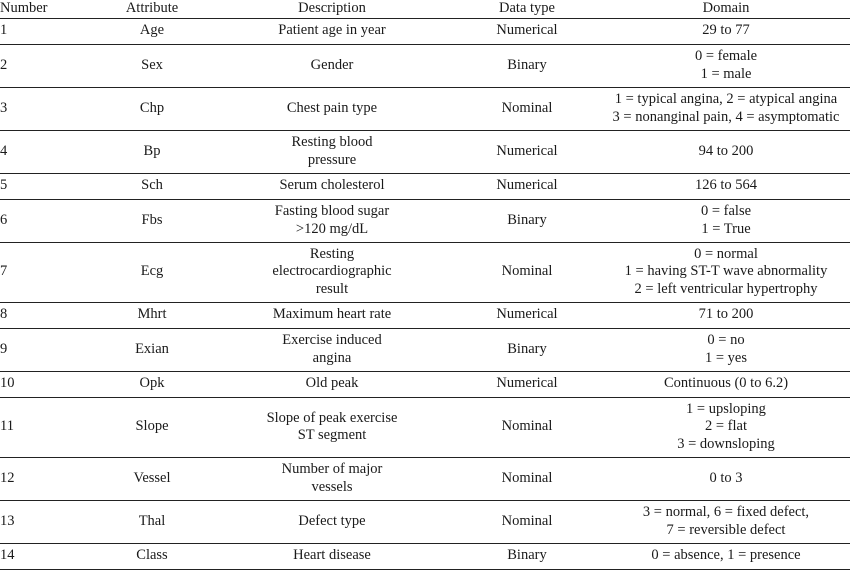  What do you see at coordinates (7, 477) in the screenshot?
I see `cell-number-text: 12` at bounding box center [7, 477].